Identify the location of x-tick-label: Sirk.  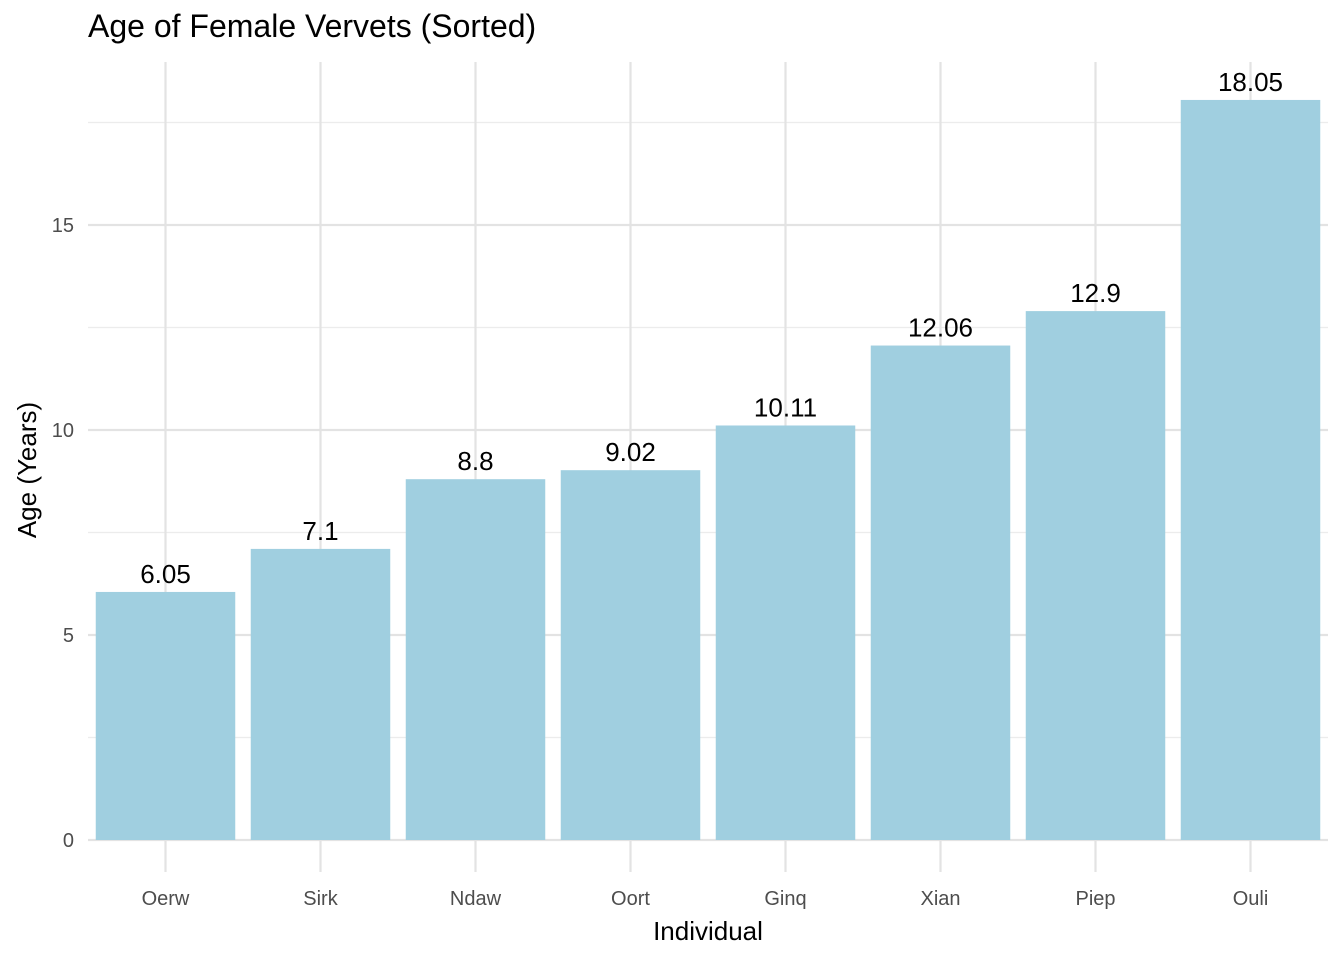
(320, 899).